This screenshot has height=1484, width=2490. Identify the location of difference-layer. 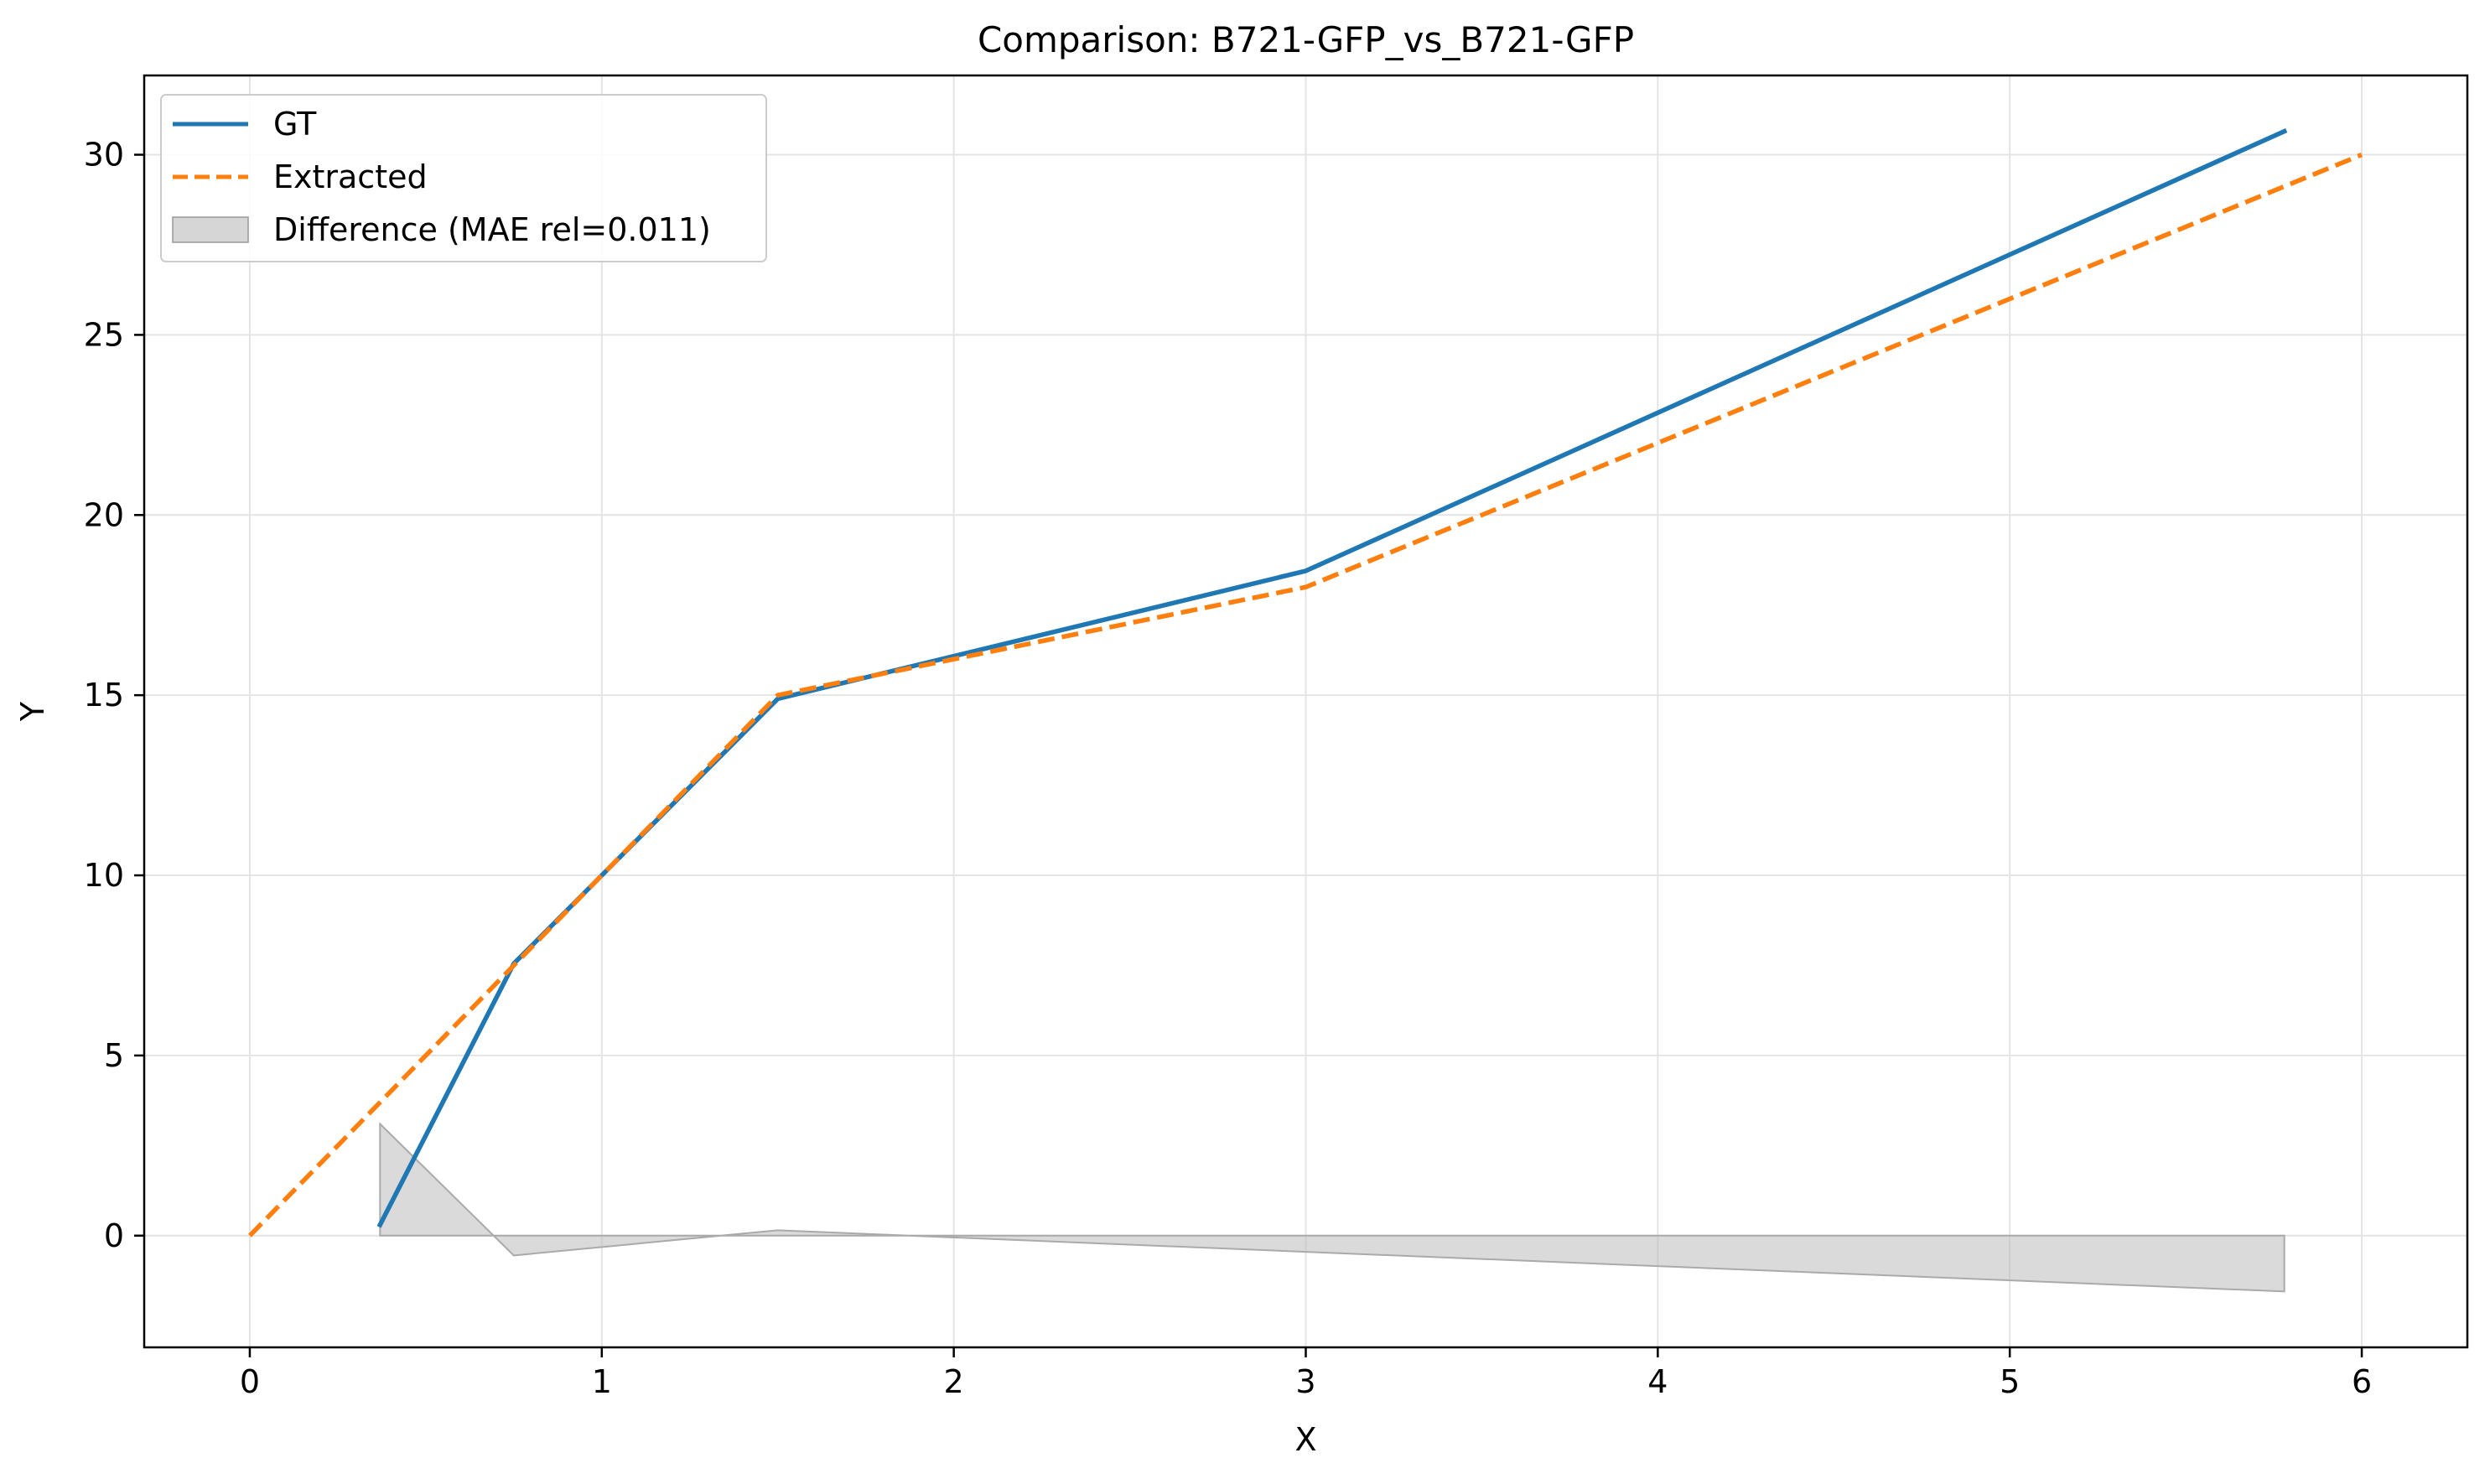
(1332, 1207).